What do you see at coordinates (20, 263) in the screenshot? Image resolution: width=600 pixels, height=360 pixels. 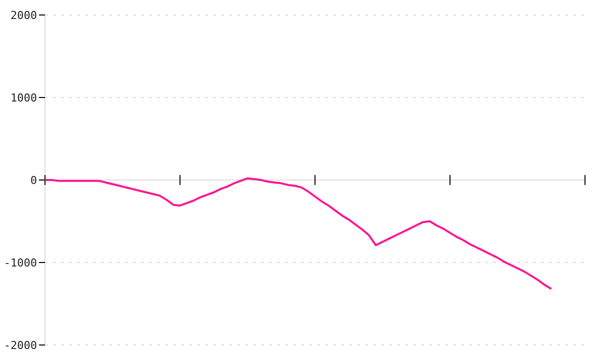 I see `y-tick-label: -1000` at bounding box center [20, 263].